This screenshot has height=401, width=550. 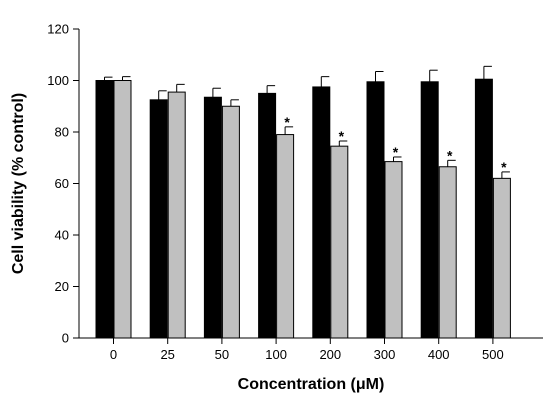 I want to click on y-tick-label: 120, so click(x=58, y=29).